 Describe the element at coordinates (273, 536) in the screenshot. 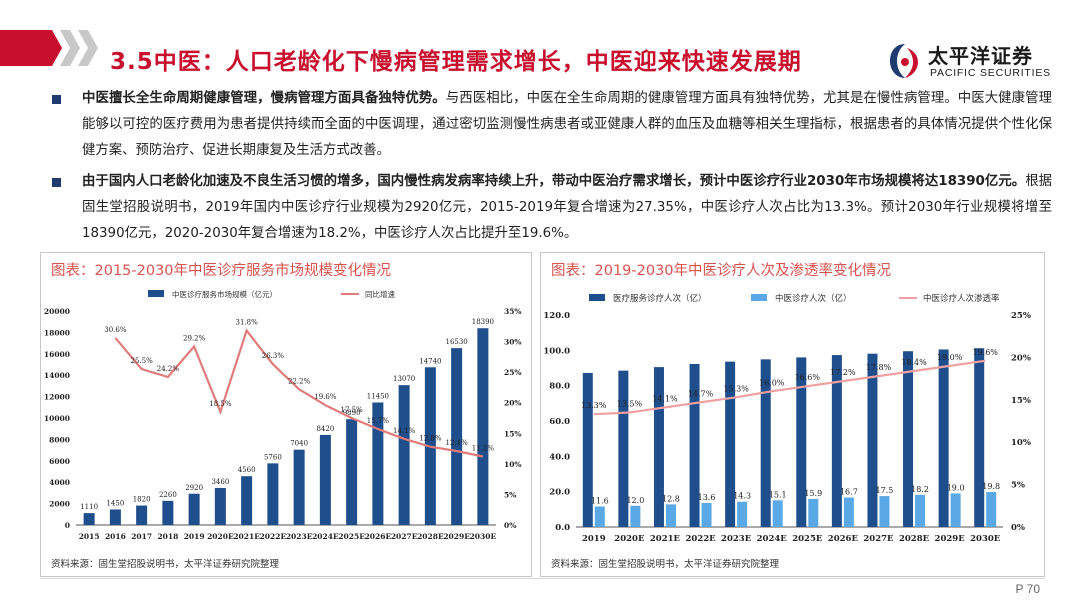

I see `x-tick-label: 2022E` at that location.